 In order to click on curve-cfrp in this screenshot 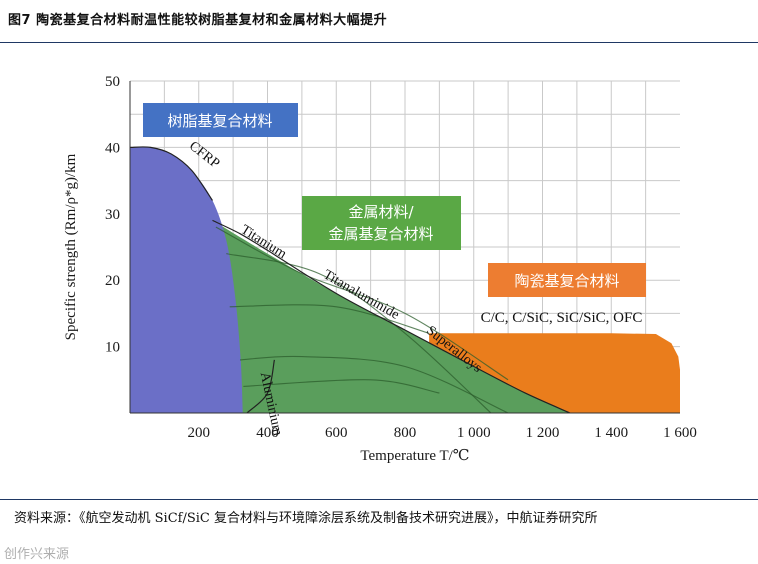, I will do `click(171, 173)`.